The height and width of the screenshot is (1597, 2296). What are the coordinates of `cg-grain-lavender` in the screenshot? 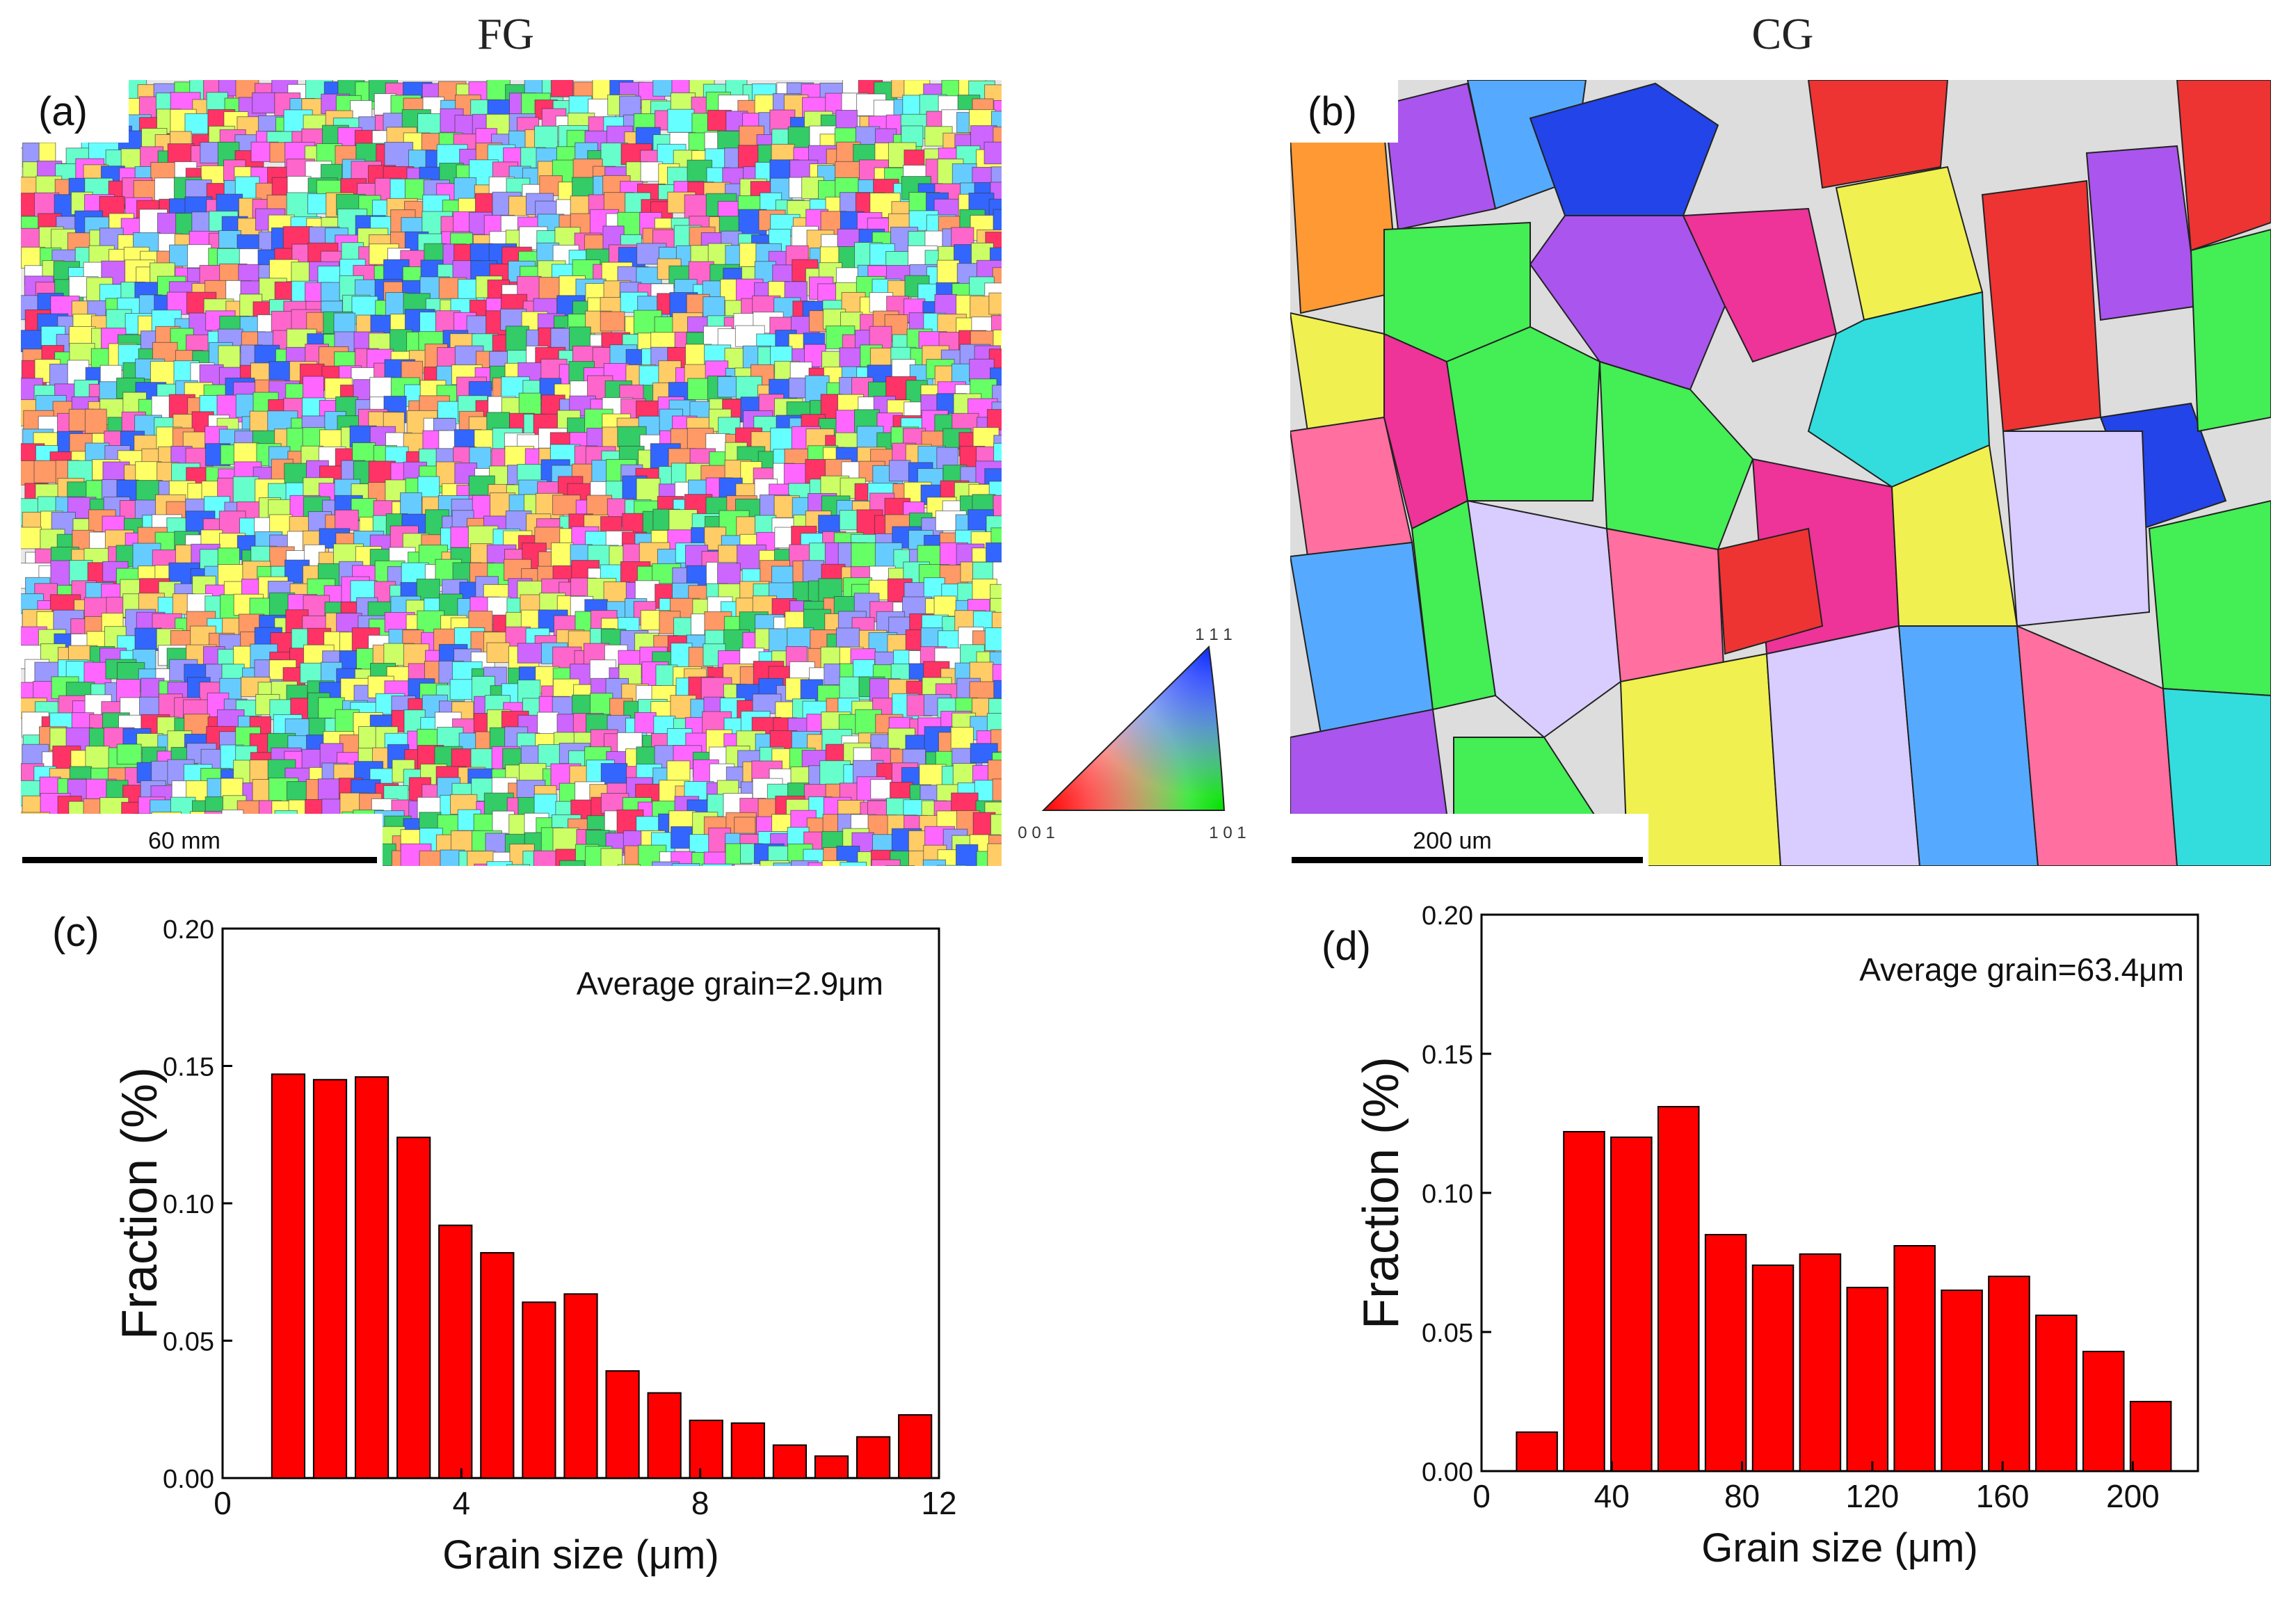 It's located at (1843, 745).